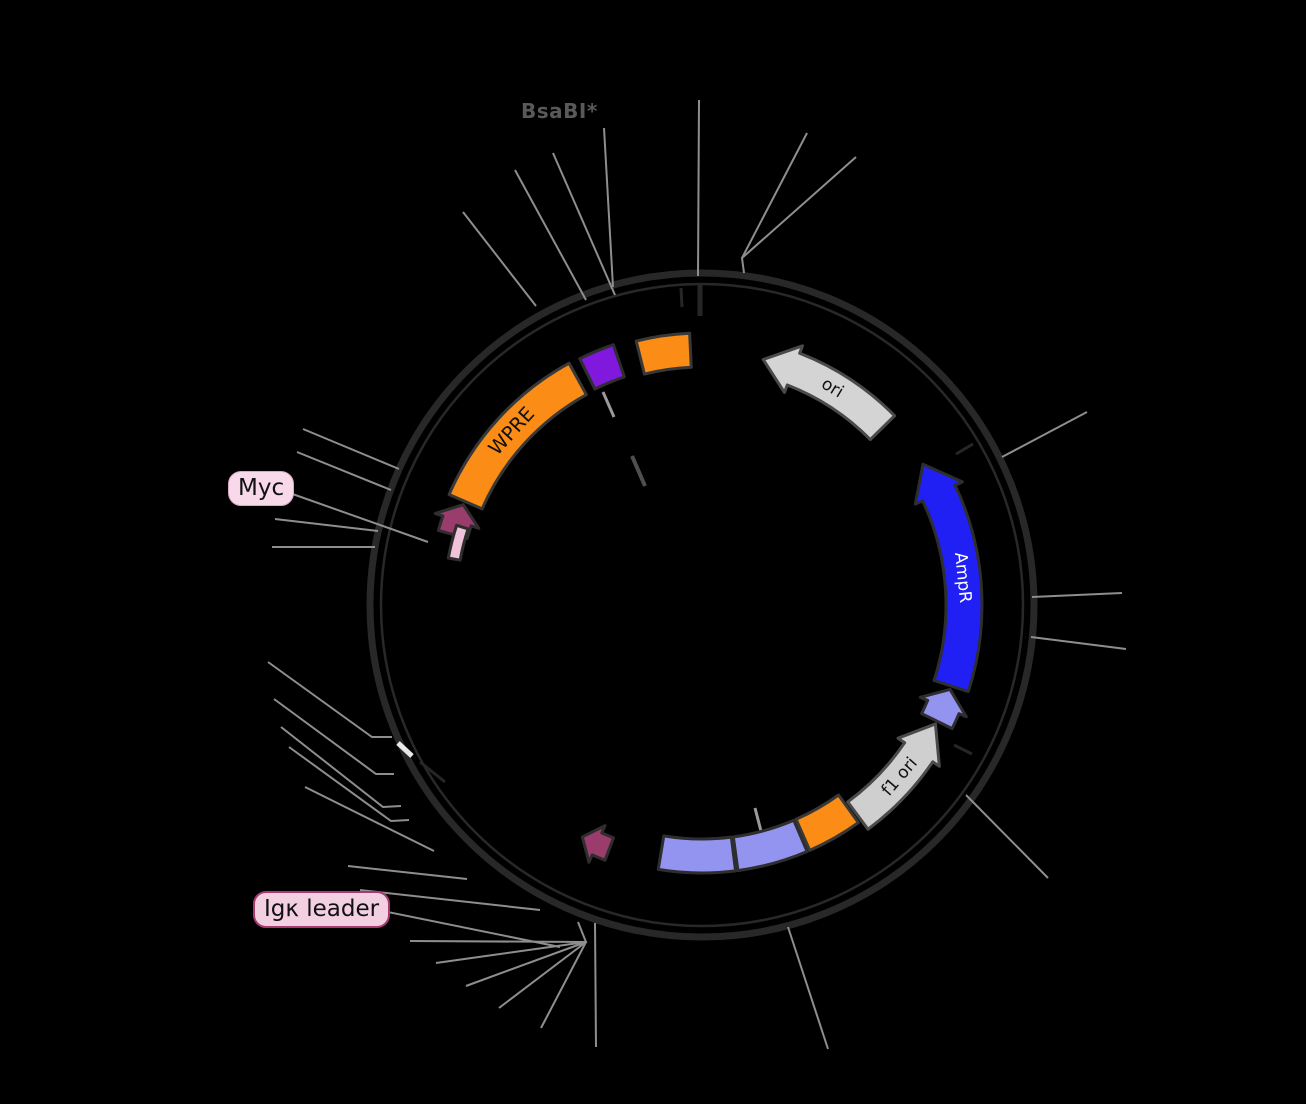 The width and height of the screenshot is (1306, 1104). What do you see at coordinates (893, 776) in the screenshot?
I see `feature-f1-ori` at bounding box center [893, 776].